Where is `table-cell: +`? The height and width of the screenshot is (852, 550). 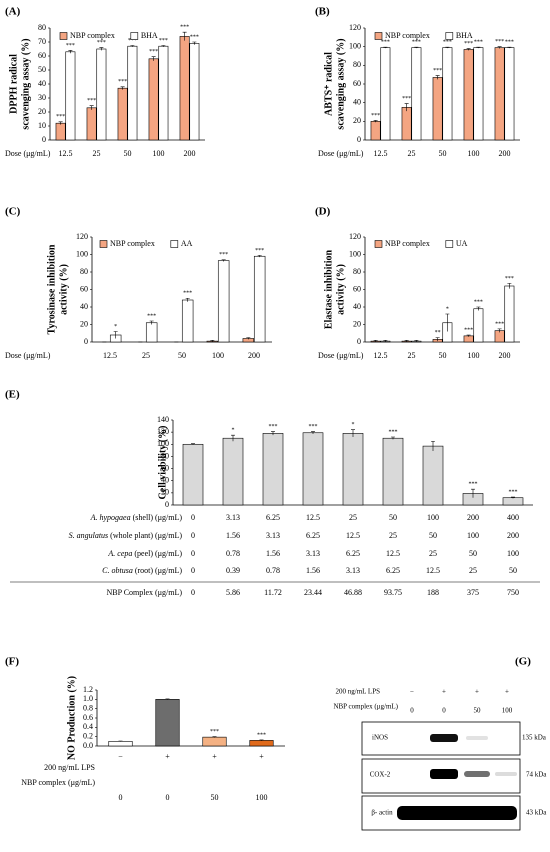
table-cell: + is located at coordinates (214, 756).